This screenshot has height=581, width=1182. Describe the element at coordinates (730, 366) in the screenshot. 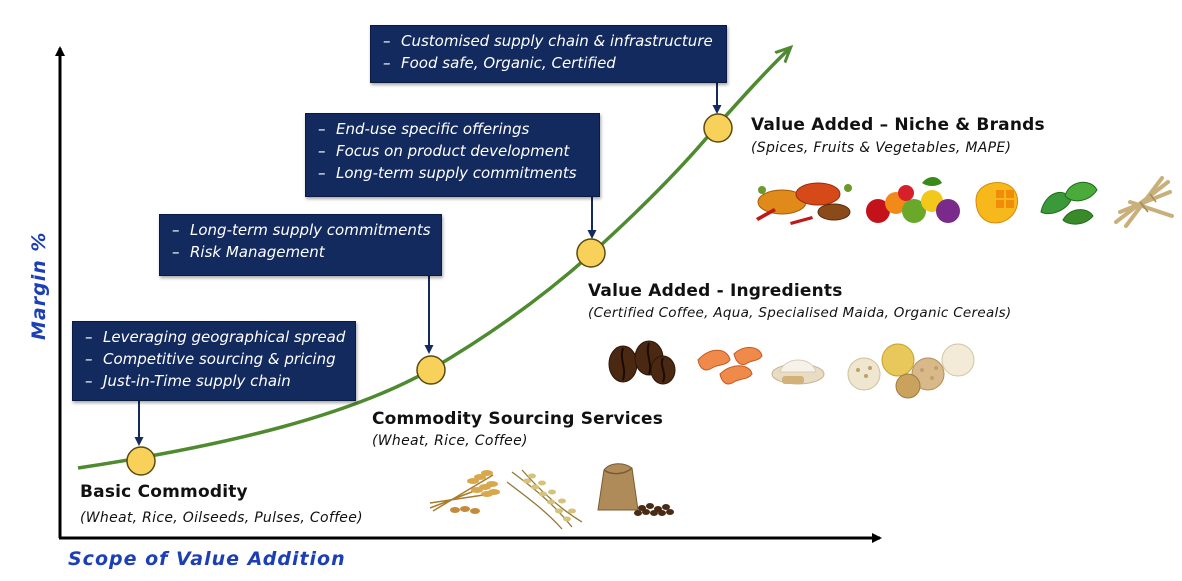

I see `shrimp-icon` at that location.